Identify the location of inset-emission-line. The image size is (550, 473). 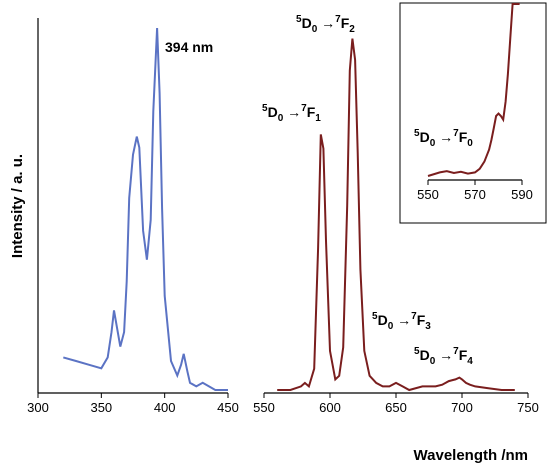
(473, 90).